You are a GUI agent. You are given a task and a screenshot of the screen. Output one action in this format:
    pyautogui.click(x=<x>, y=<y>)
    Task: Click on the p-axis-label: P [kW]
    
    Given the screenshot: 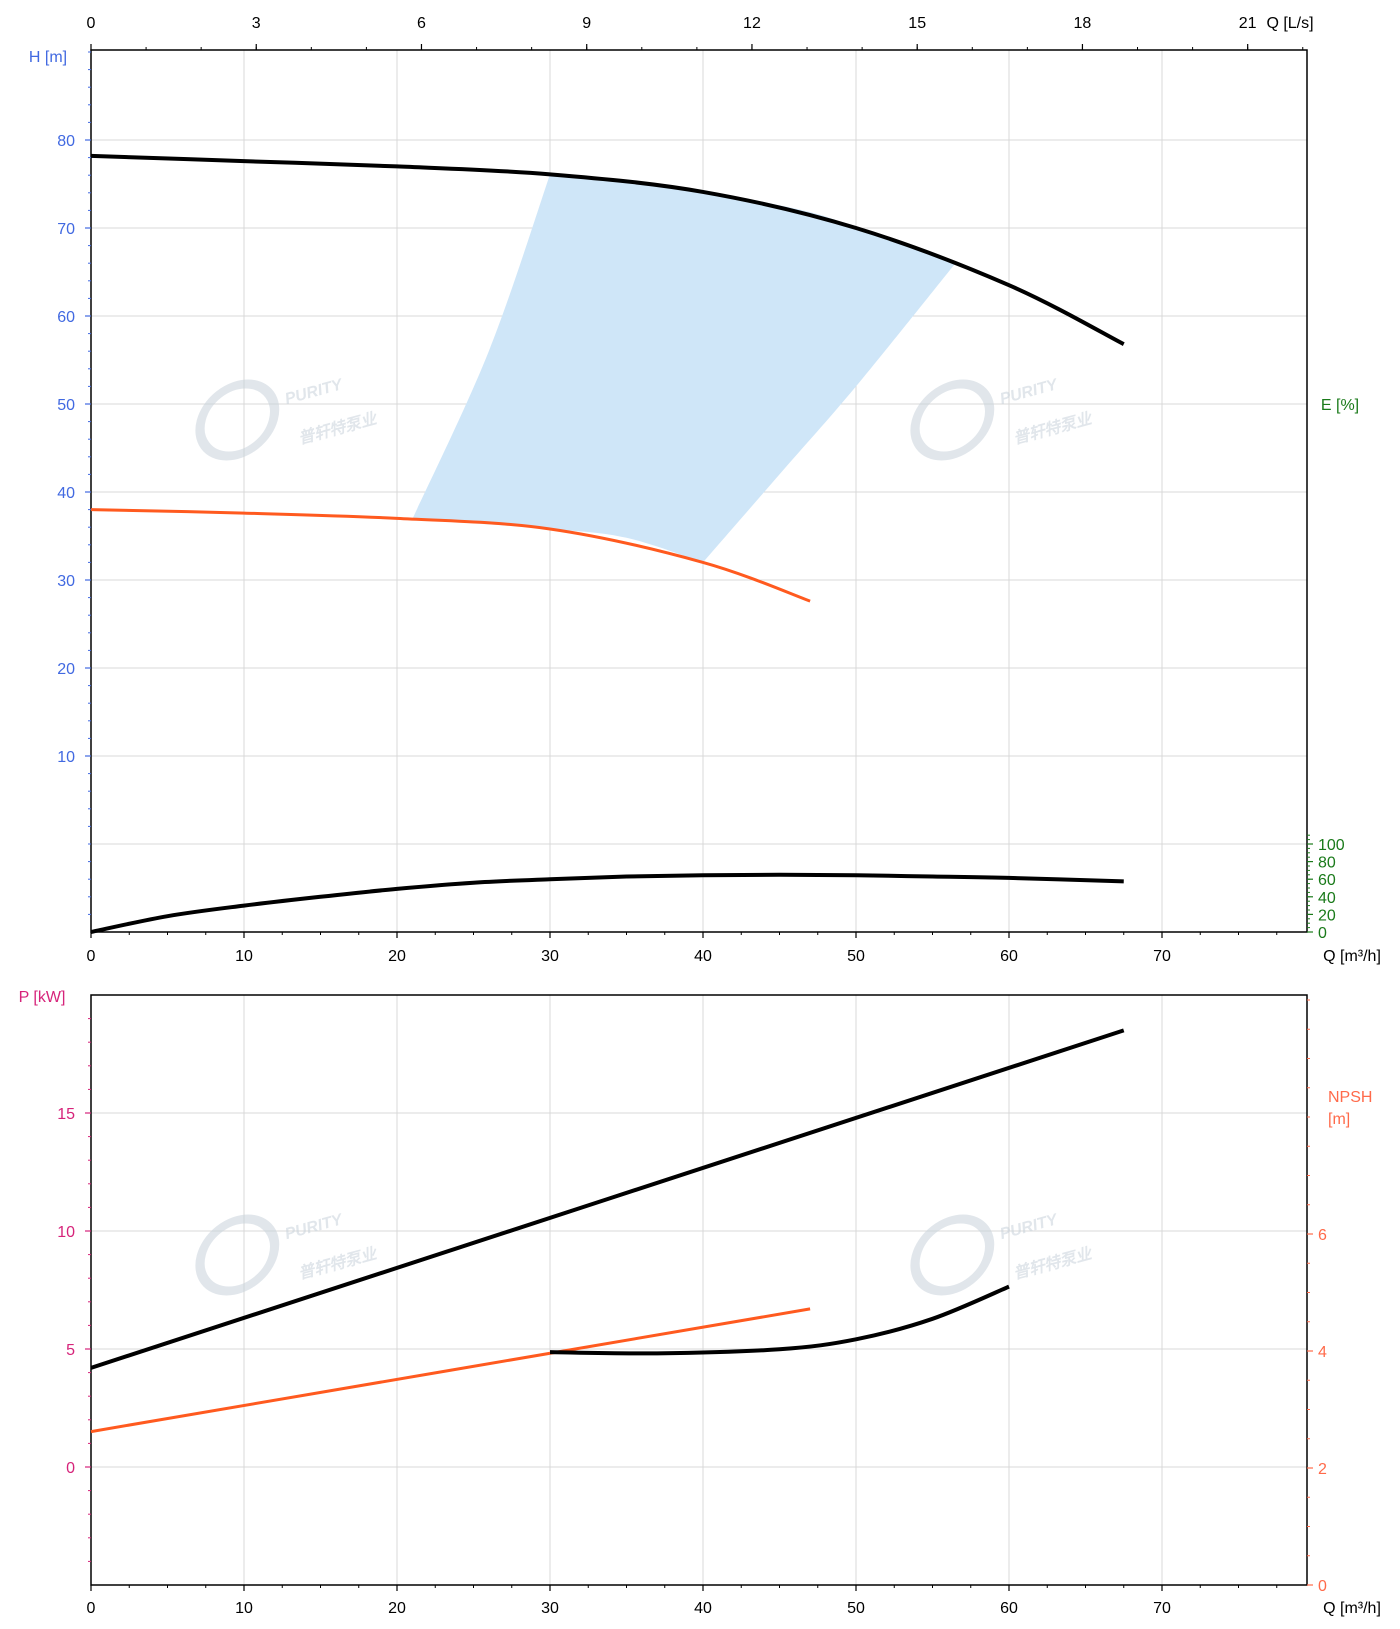 What is the action you would take?
    pyautogui.click(x=42, y=997)
    